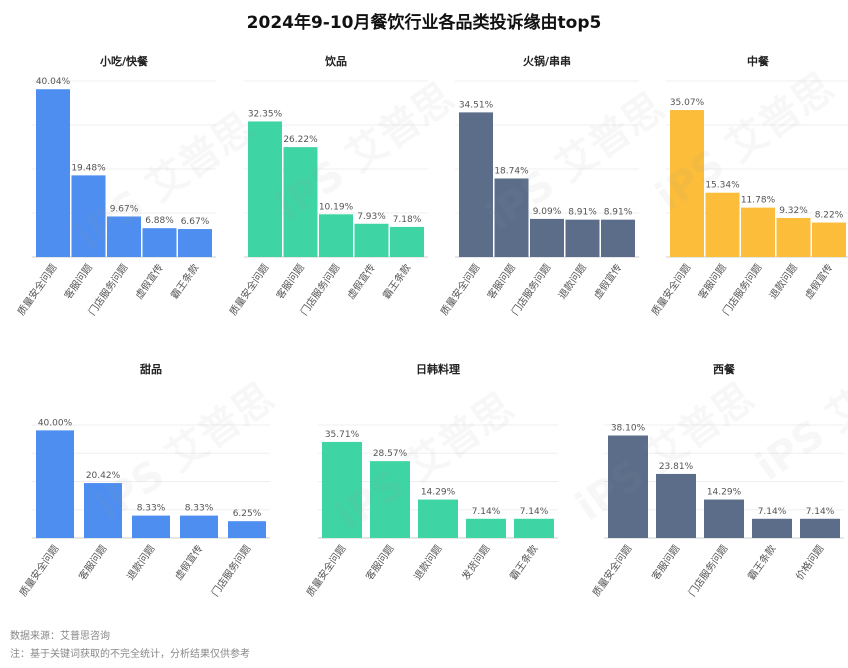 This screenshot has width=848, height=668. I want to click on data-label: 7.93%, so click(371, 217).